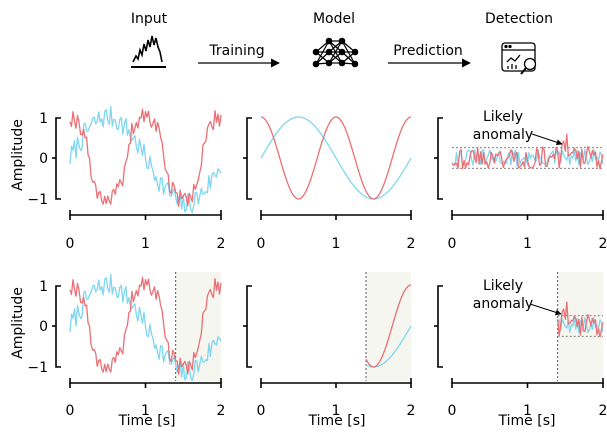 Image resolution: width=607 pixels, height=434 pixels. What do you see at coordinates (519, 19) in the screenshot?
I see `detection-label: Detection` at bounding box center [519, 19].